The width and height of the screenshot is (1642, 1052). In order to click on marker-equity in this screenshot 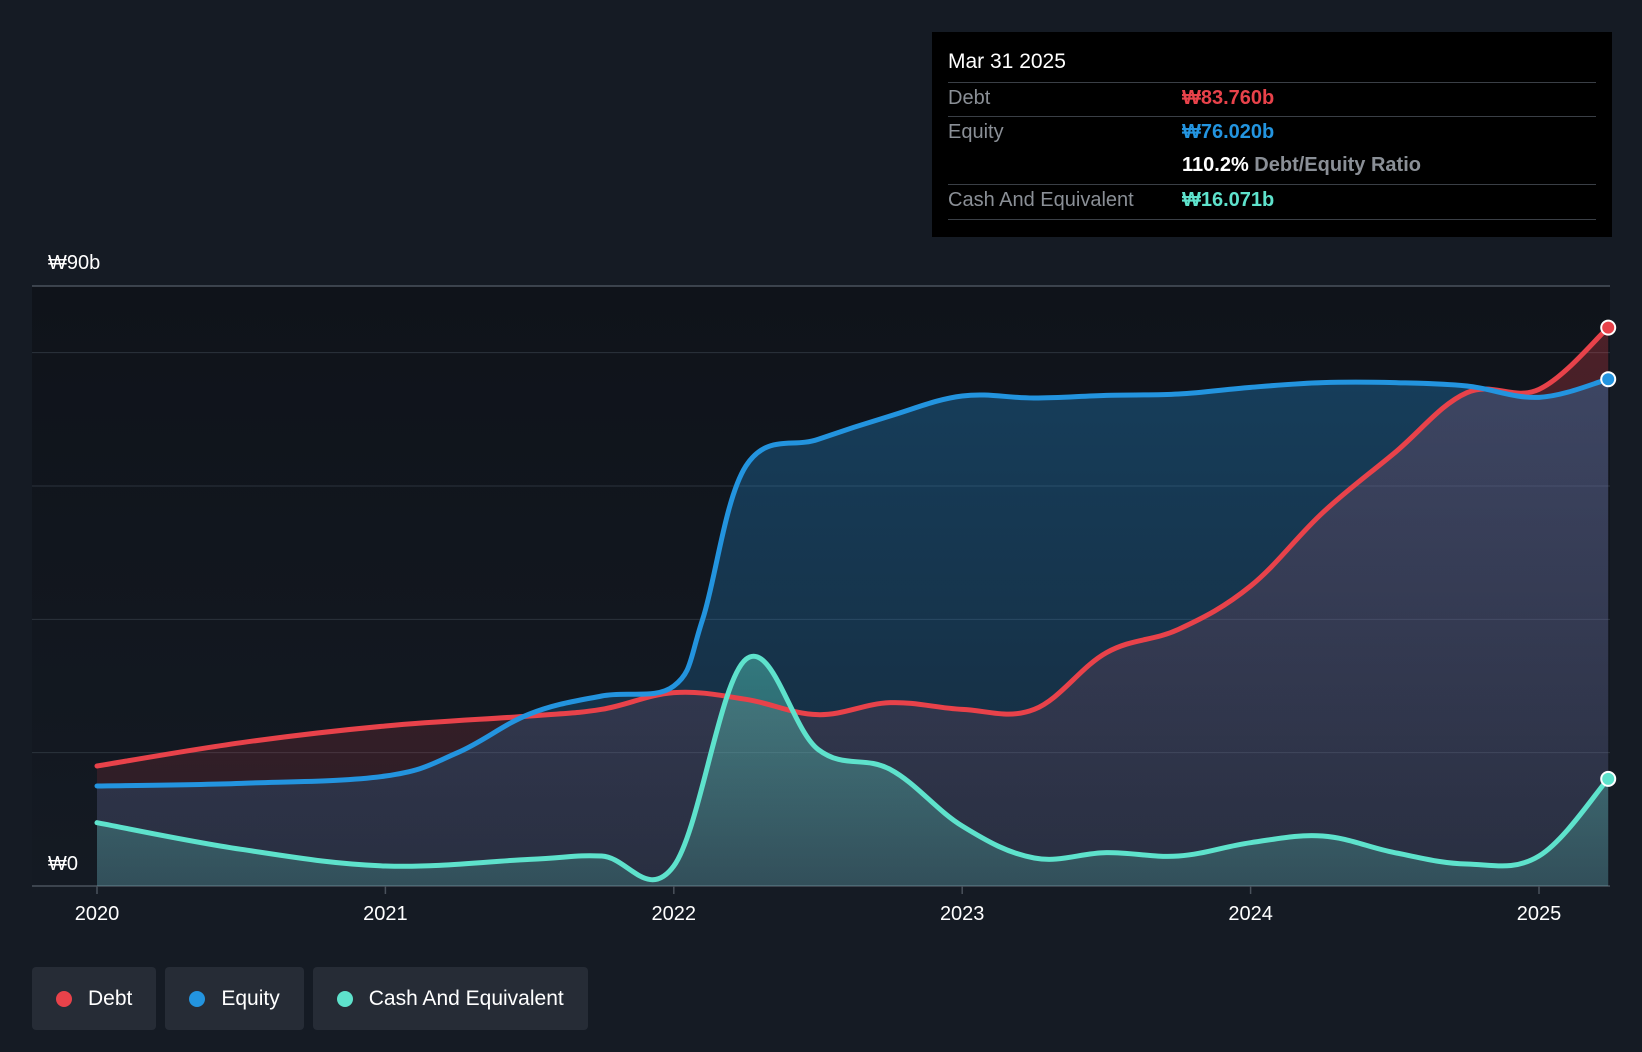, I will do `click(1608, 379)`.